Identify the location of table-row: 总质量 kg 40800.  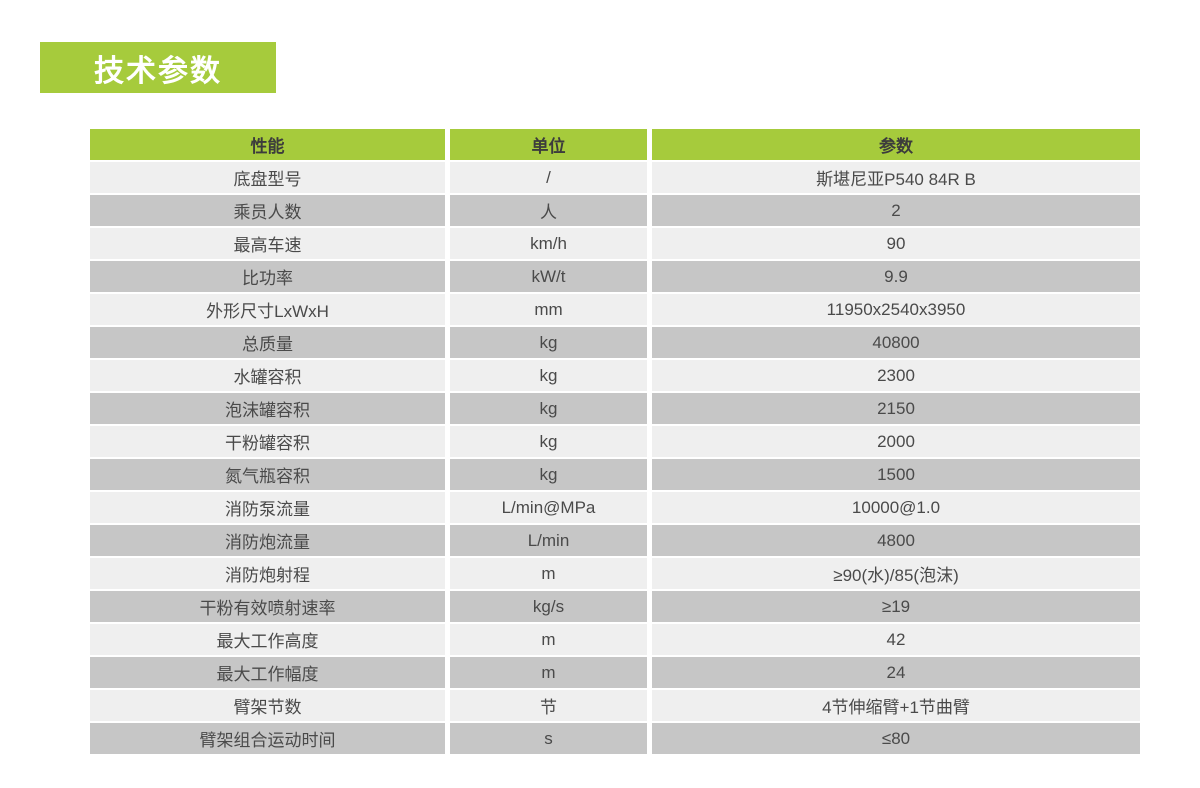
(615, 342).